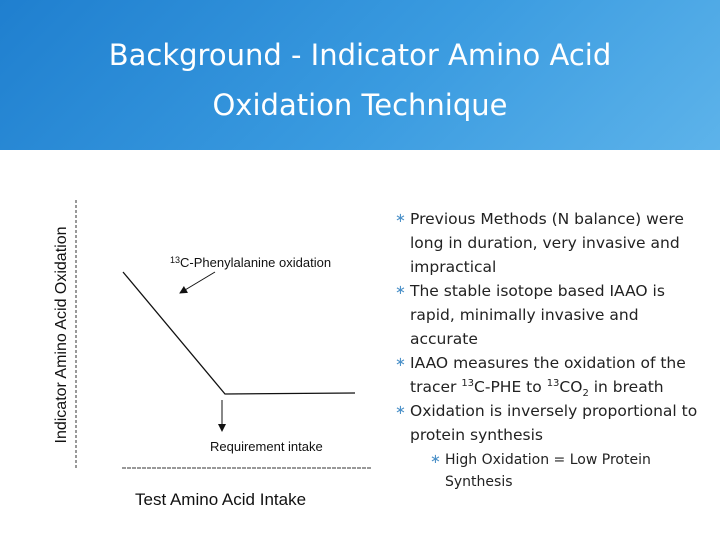  Describe the element at coordinates (220, 499) in the screenshot. I see `x-axis-label: Test Amino Acid Intake` at that location.